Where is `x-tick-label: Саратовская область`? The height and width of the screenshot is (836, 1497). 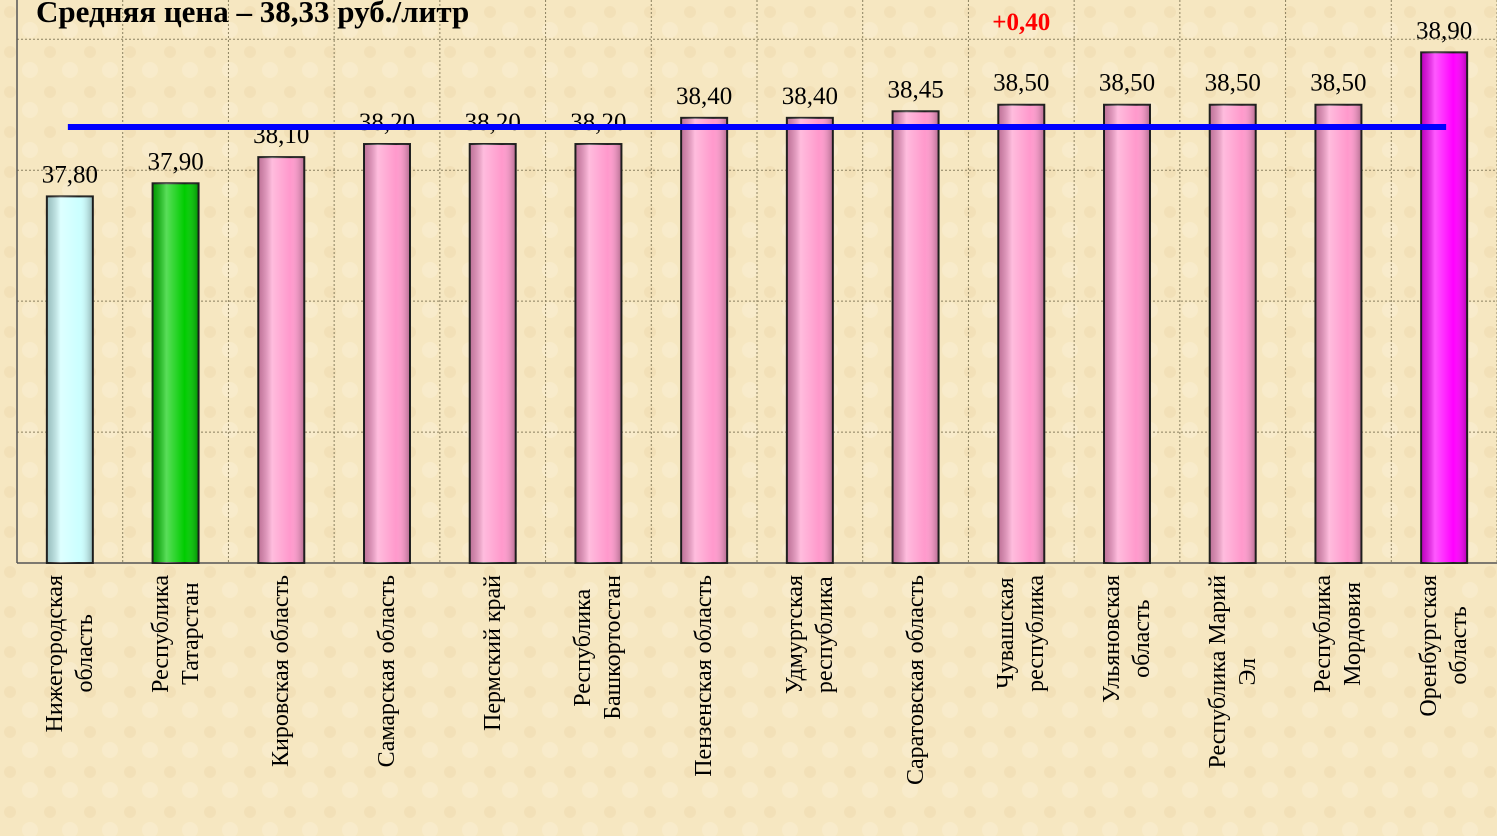
x-tick-label: Саратовская область is located at coordinates (915, 680).